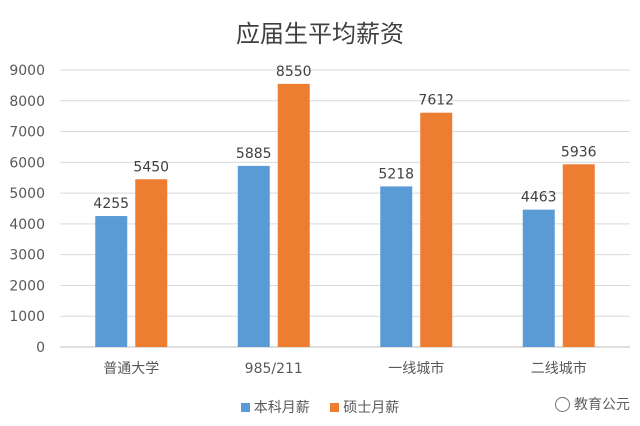 The width and height of the screenshot is (640, 426). Describe the element at coordinates (27, 286) in the screenshot. I see `y-tick-label: 2000` at that location.